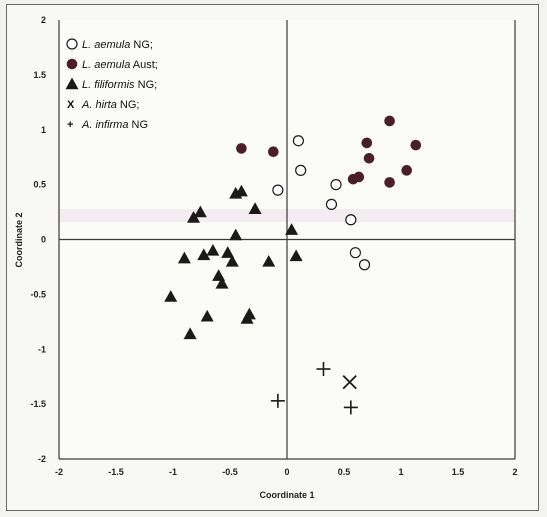 Image resolution: width=547 pixels, height=517 pixels. What do you see at coordinates (70, 125) in the screenshot?
I see `legend-marker-4: +` at bounding box center [70, 125].